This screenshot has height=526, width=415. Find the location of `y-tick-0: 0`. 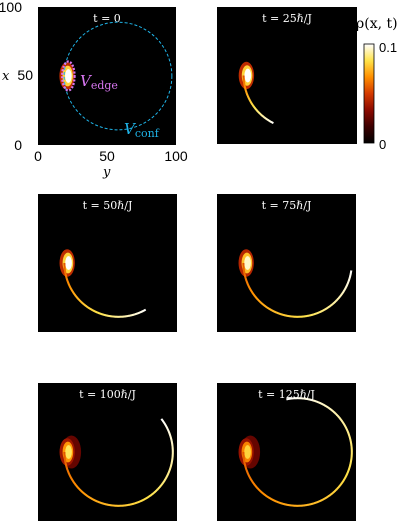

y-tick-0: 0 is located at coordinates (18, 145).